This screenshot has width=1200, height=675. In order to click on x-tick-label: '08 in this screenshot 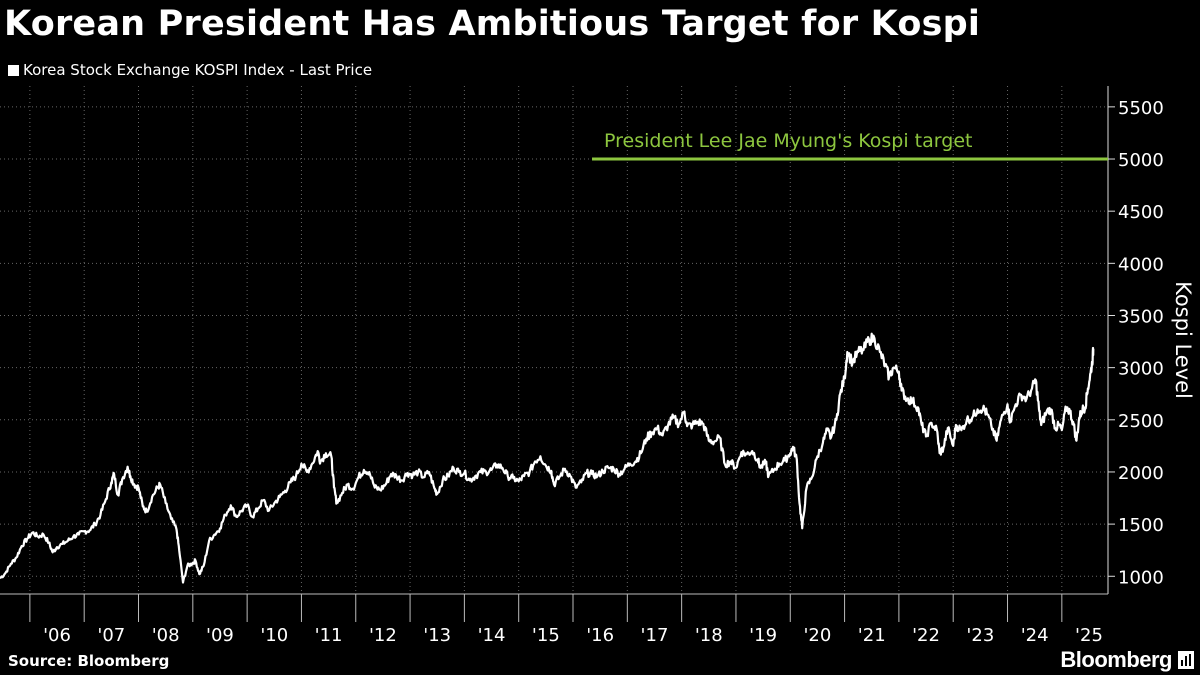, I will do `click(166, 635)`.